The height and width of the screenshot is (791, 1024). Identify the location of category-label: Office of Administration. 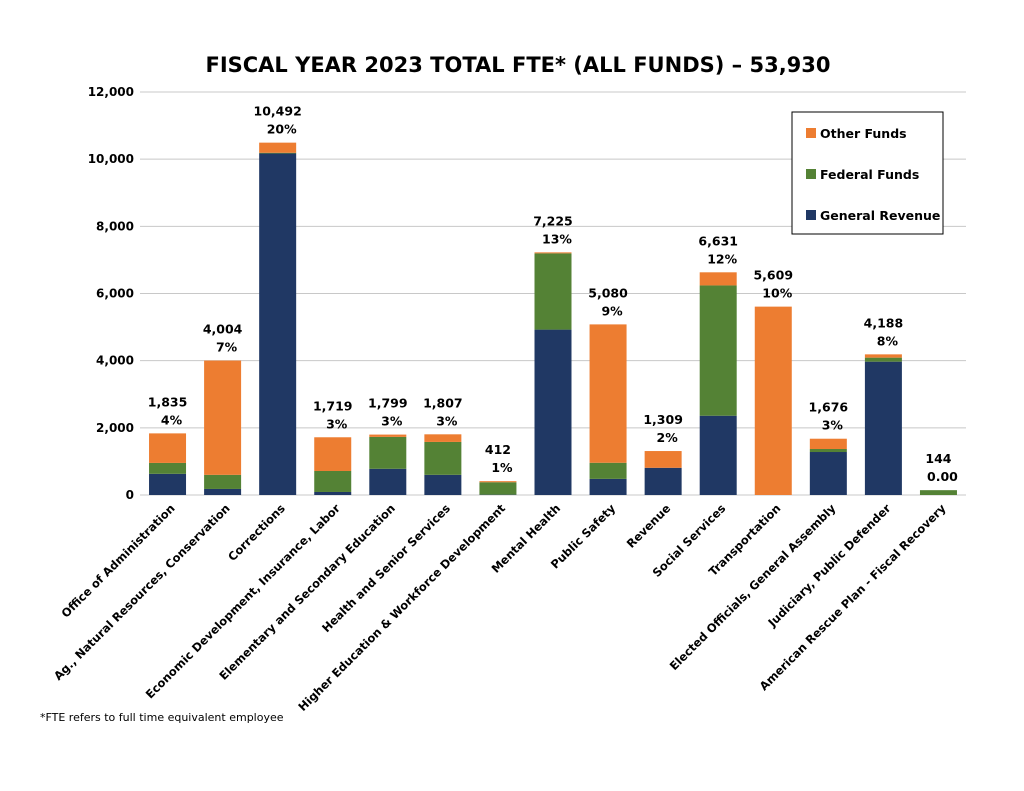
(117, 560).